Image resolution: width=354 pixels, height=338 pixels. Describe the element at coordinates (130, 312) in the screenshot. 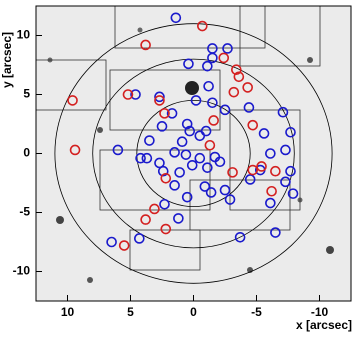

I see `x-tick-label: 5` at that location.